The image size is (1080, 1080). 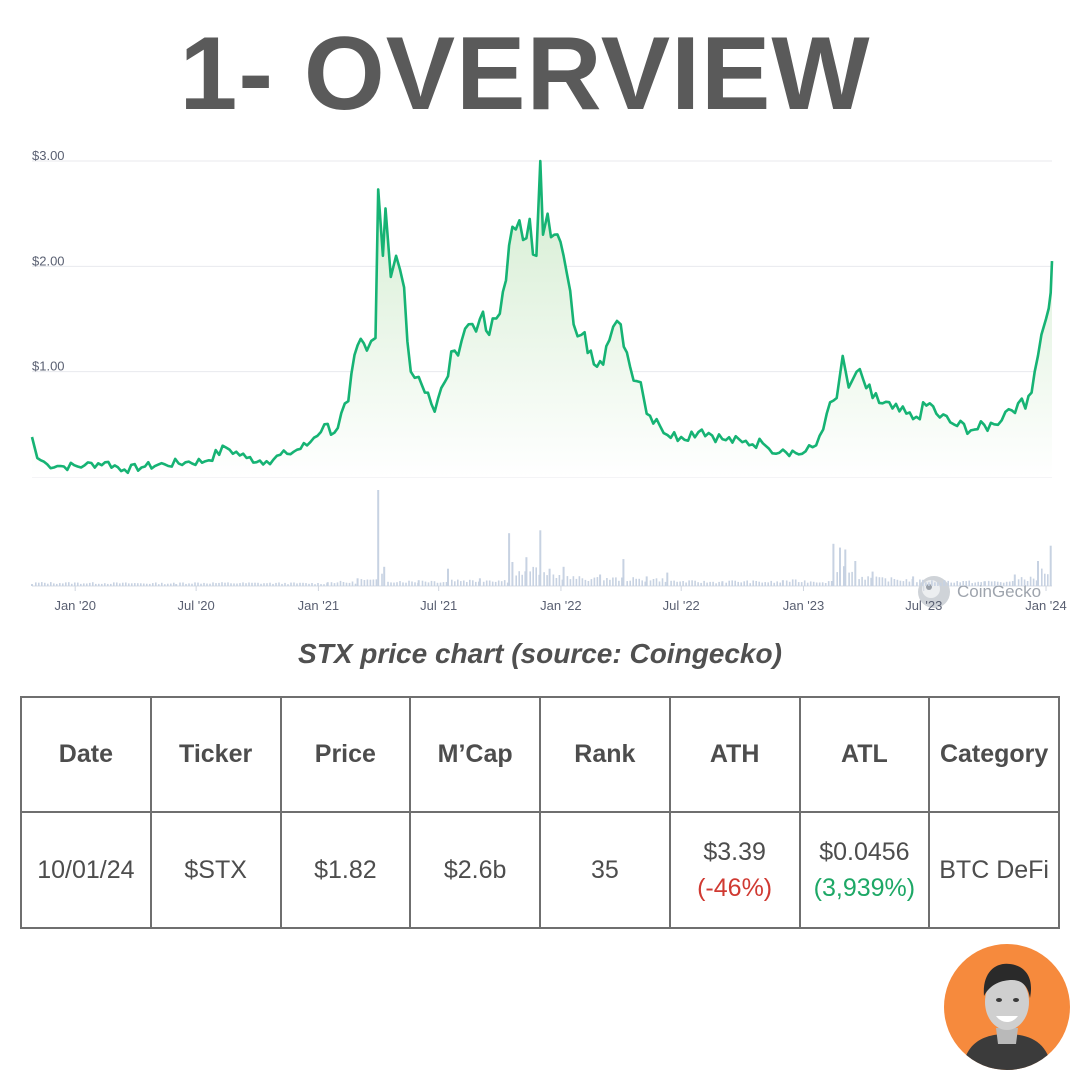 I want to click on cell-atl: $0.0456 (3,939%), so click(x=864, y=870).